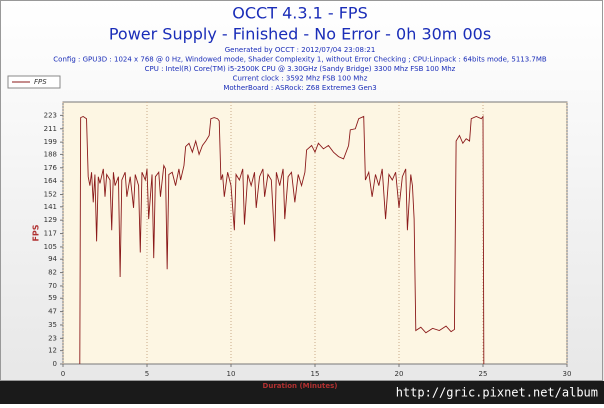  I want to click on y-tick-label: 211, so click(50, 129).